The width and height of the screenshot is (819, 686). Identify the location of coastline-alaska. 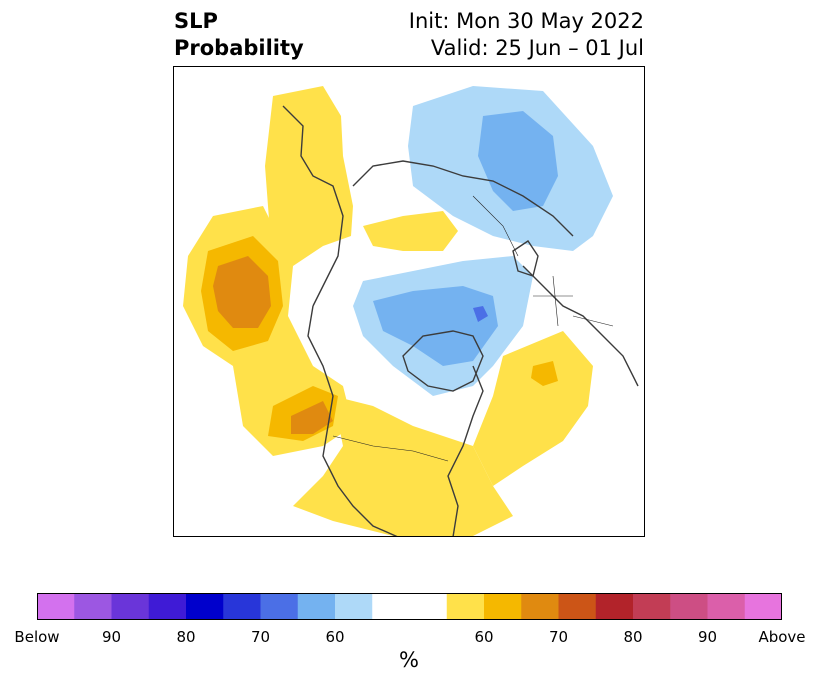
(313, 206).